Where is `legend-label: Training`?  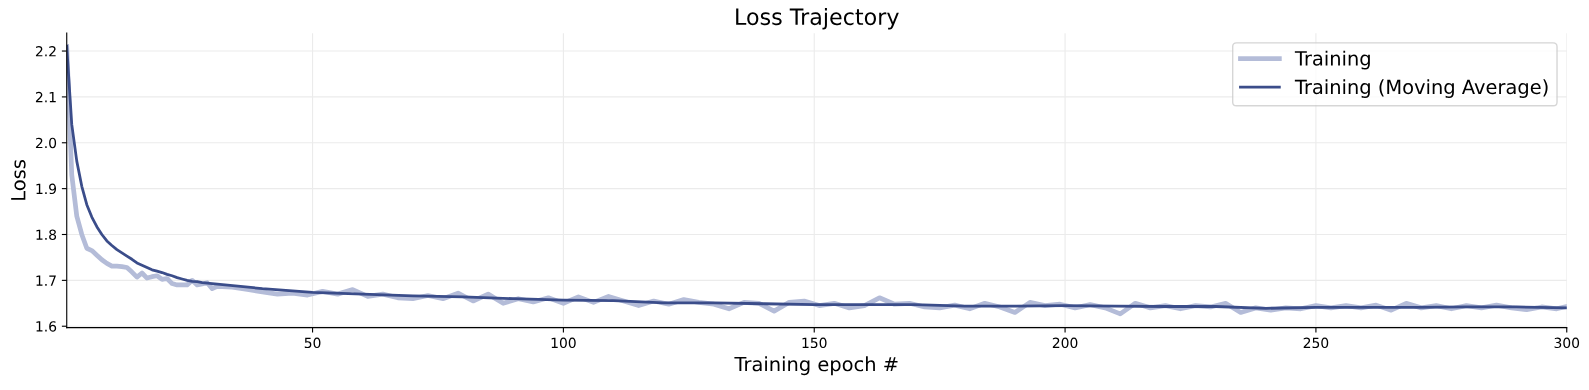 legend-label: Training is located at coordinates (1332, 60).